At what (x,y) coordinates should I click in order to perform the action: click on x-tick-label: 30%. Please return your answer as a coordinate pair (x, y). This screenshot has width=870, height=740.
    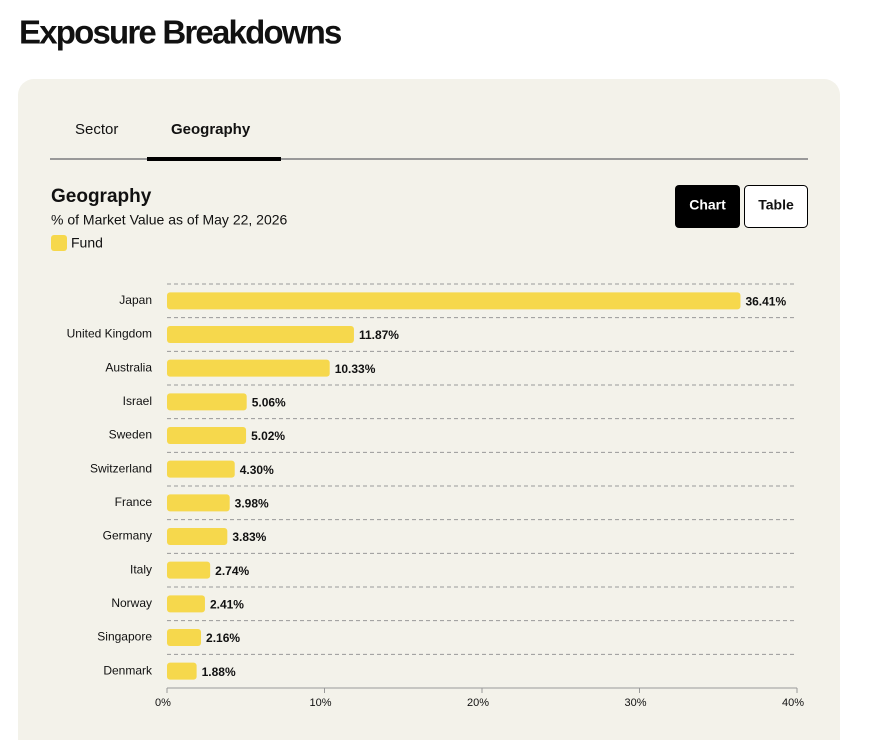
    Looking at the image, I should click on (635, 703).